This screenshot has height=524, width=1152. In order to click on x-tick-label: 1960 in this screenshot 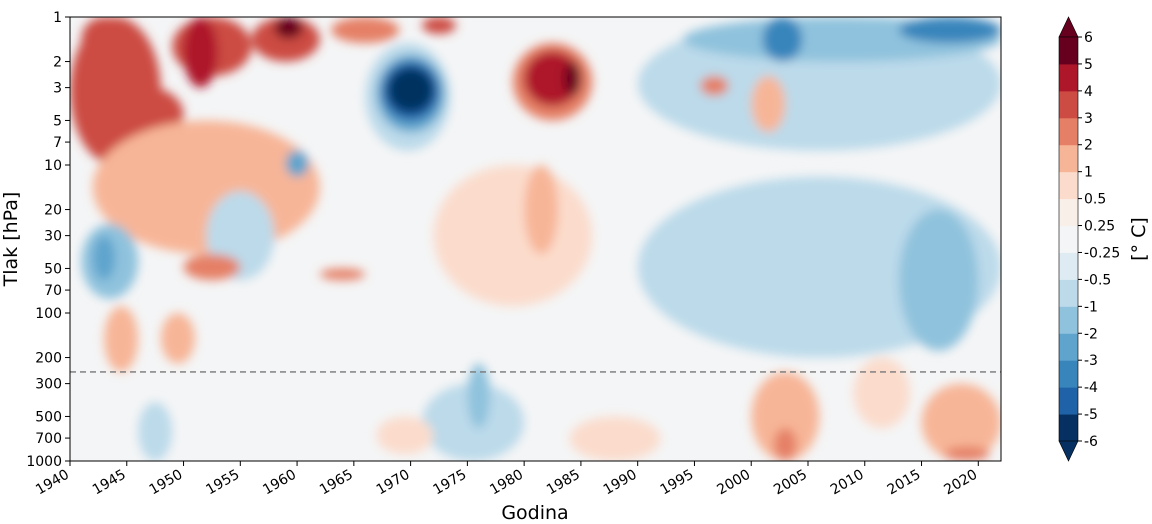, I will do `click(279, 483)`.